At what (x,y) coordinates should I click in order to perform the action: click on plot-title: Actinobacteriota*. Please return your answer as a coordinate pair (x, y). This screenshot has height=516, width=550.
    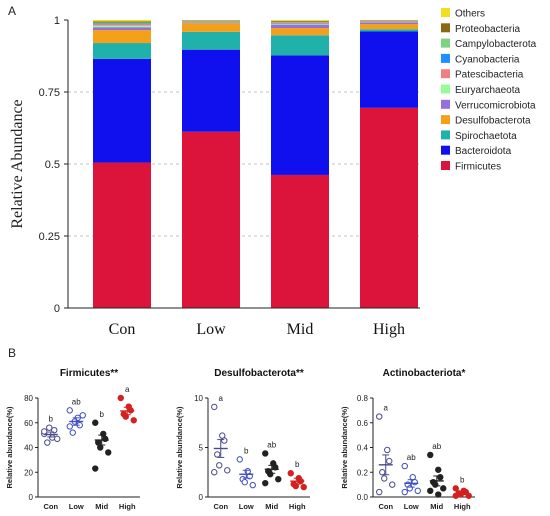
    Looking at the image, I should click on (424, 373).